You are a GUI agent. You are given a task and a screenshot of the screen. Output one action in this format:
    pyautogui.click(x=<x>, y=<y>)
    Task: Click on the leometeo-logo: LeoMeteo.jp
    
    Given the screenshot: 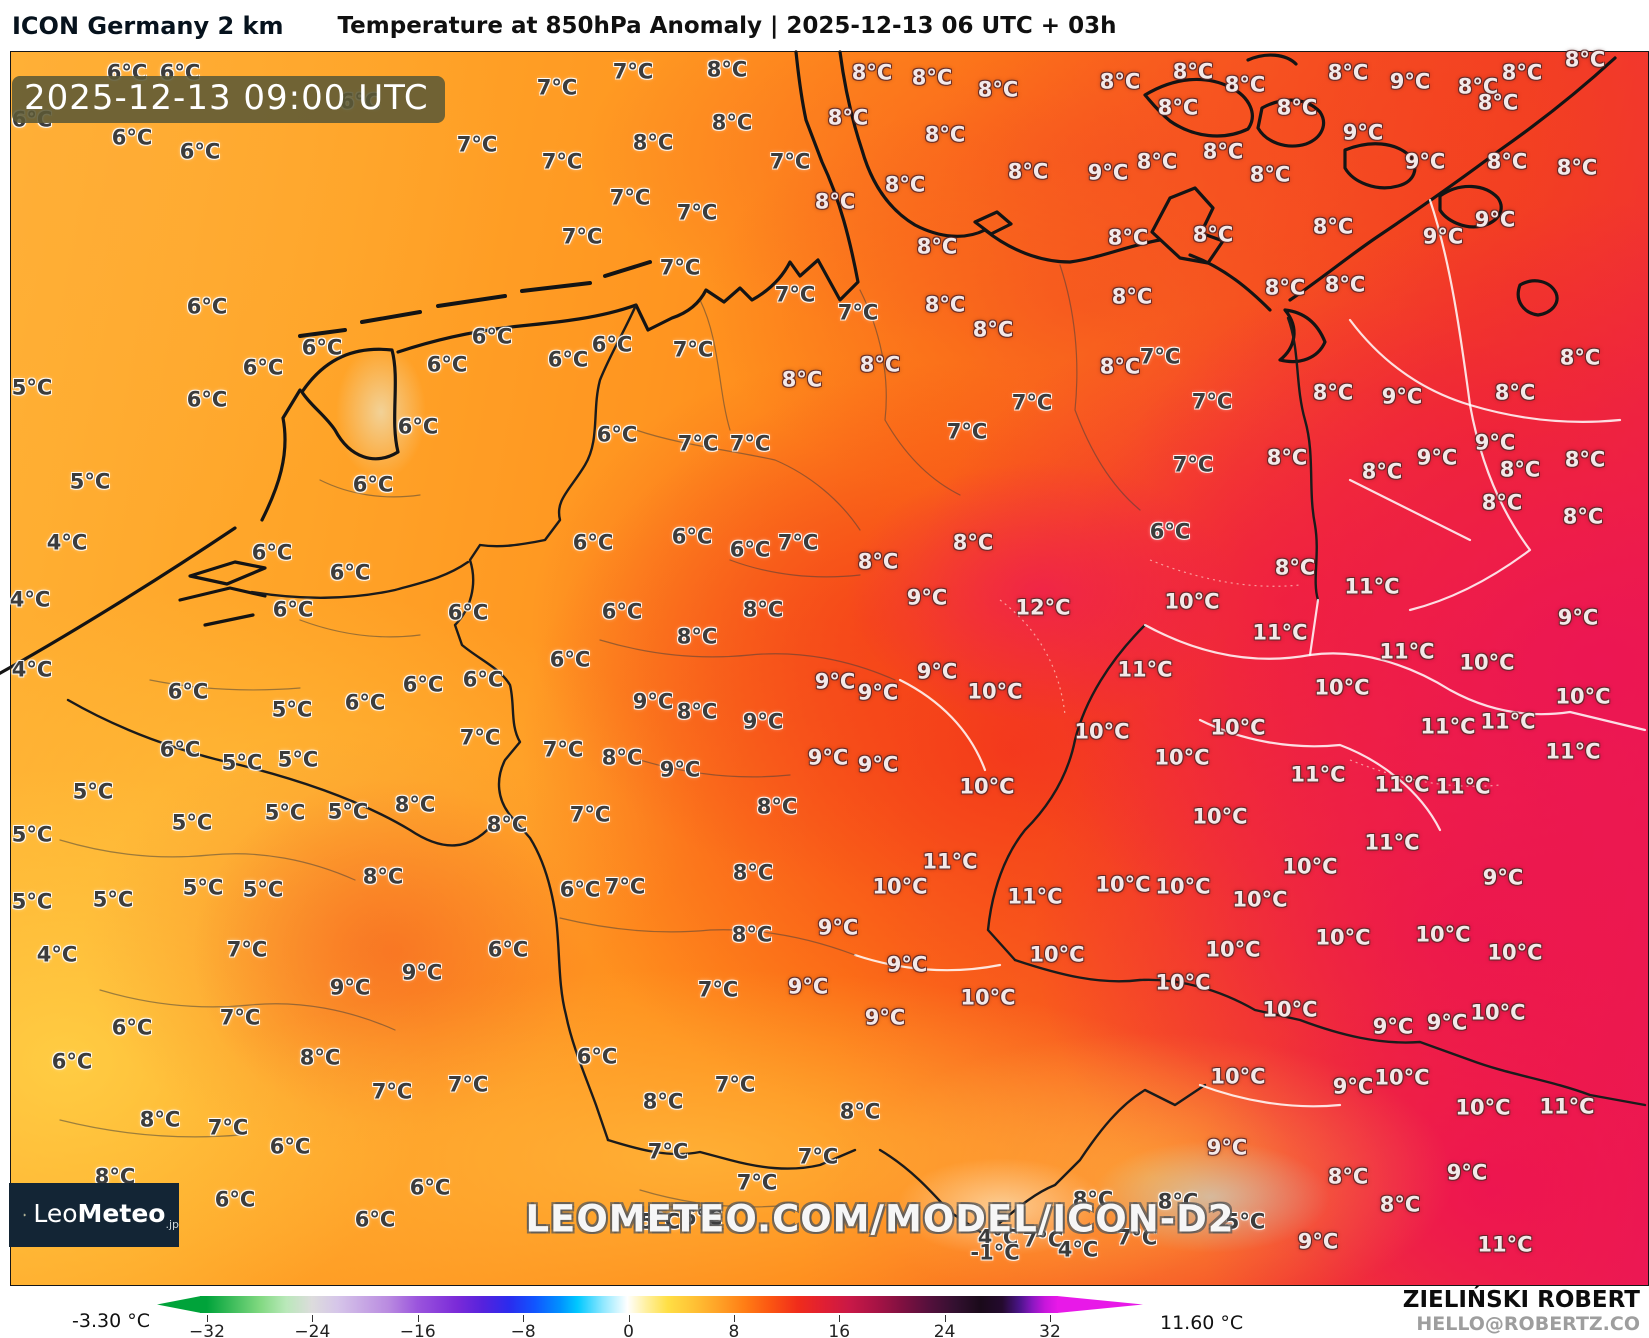 What is the action you would take?
    pyautogui.click(x=94, y=1215)
    